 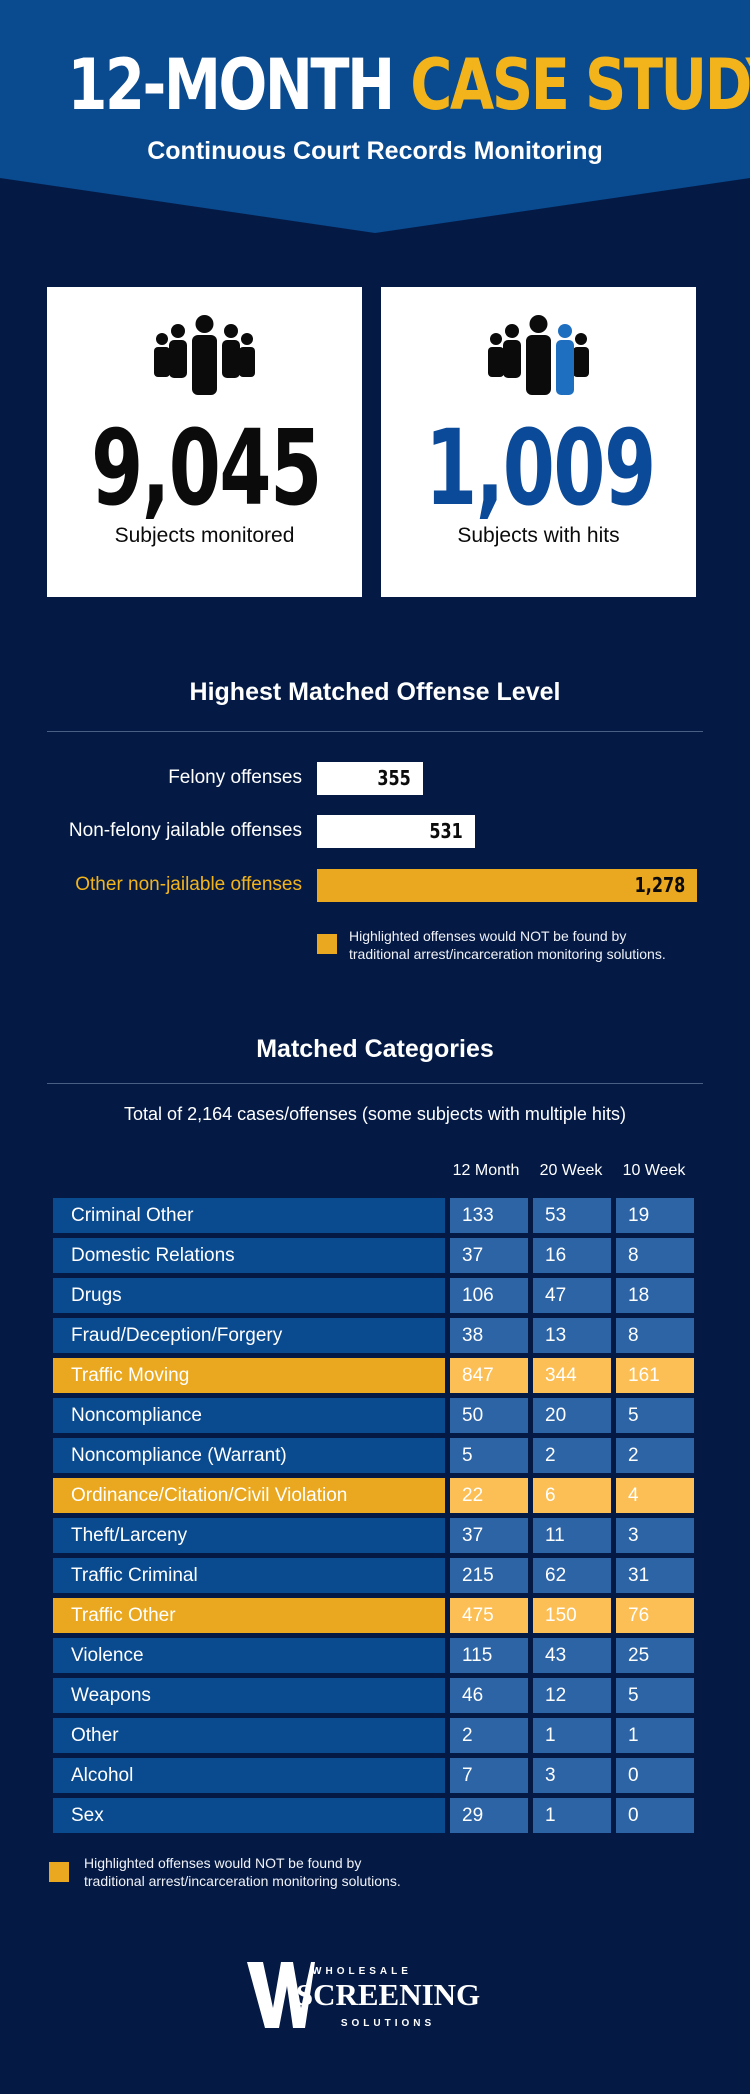 I want to click on company-logo: WHOLESALE SCREENING SOLUTIONS, so click(x=375, y=1996).